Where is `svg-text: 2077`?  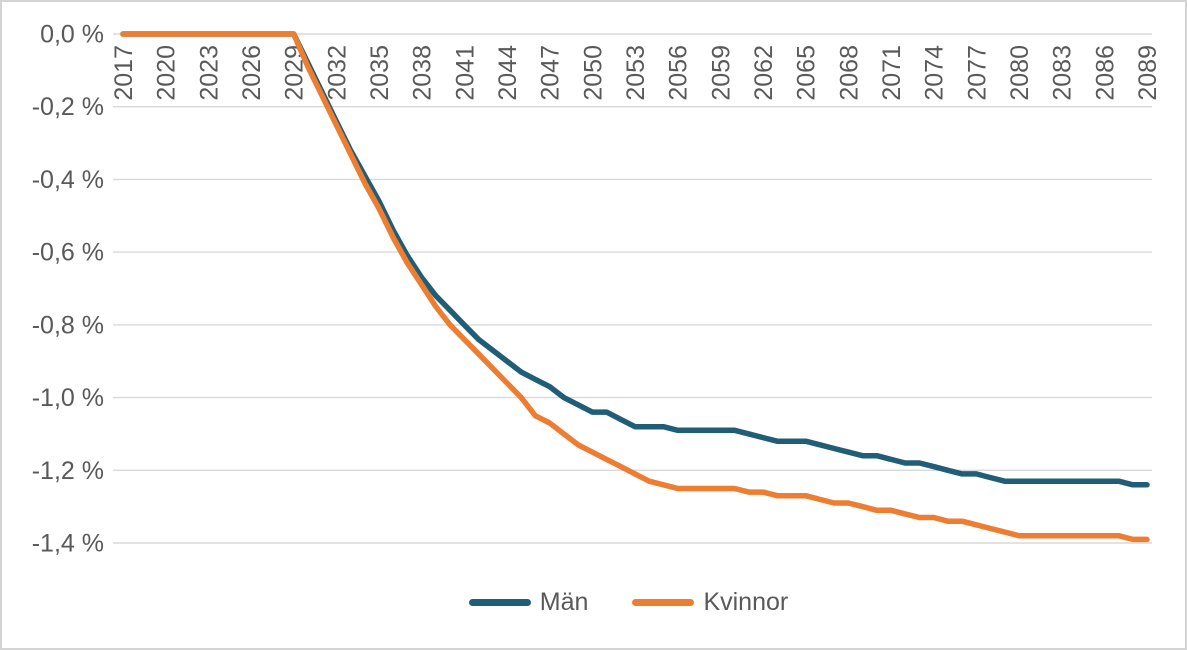
svg-text: 2077 is located at coordinates (977, 73).